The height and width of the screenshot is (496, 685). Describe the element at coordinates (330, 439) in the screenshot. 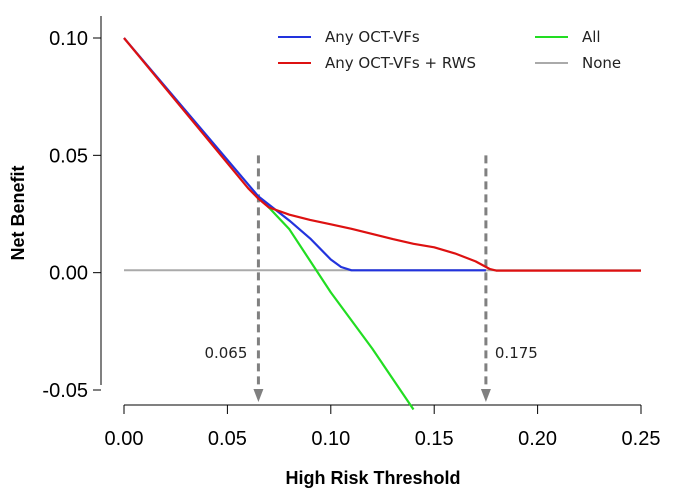

I see `x-tick-label: 0.10` at that location.